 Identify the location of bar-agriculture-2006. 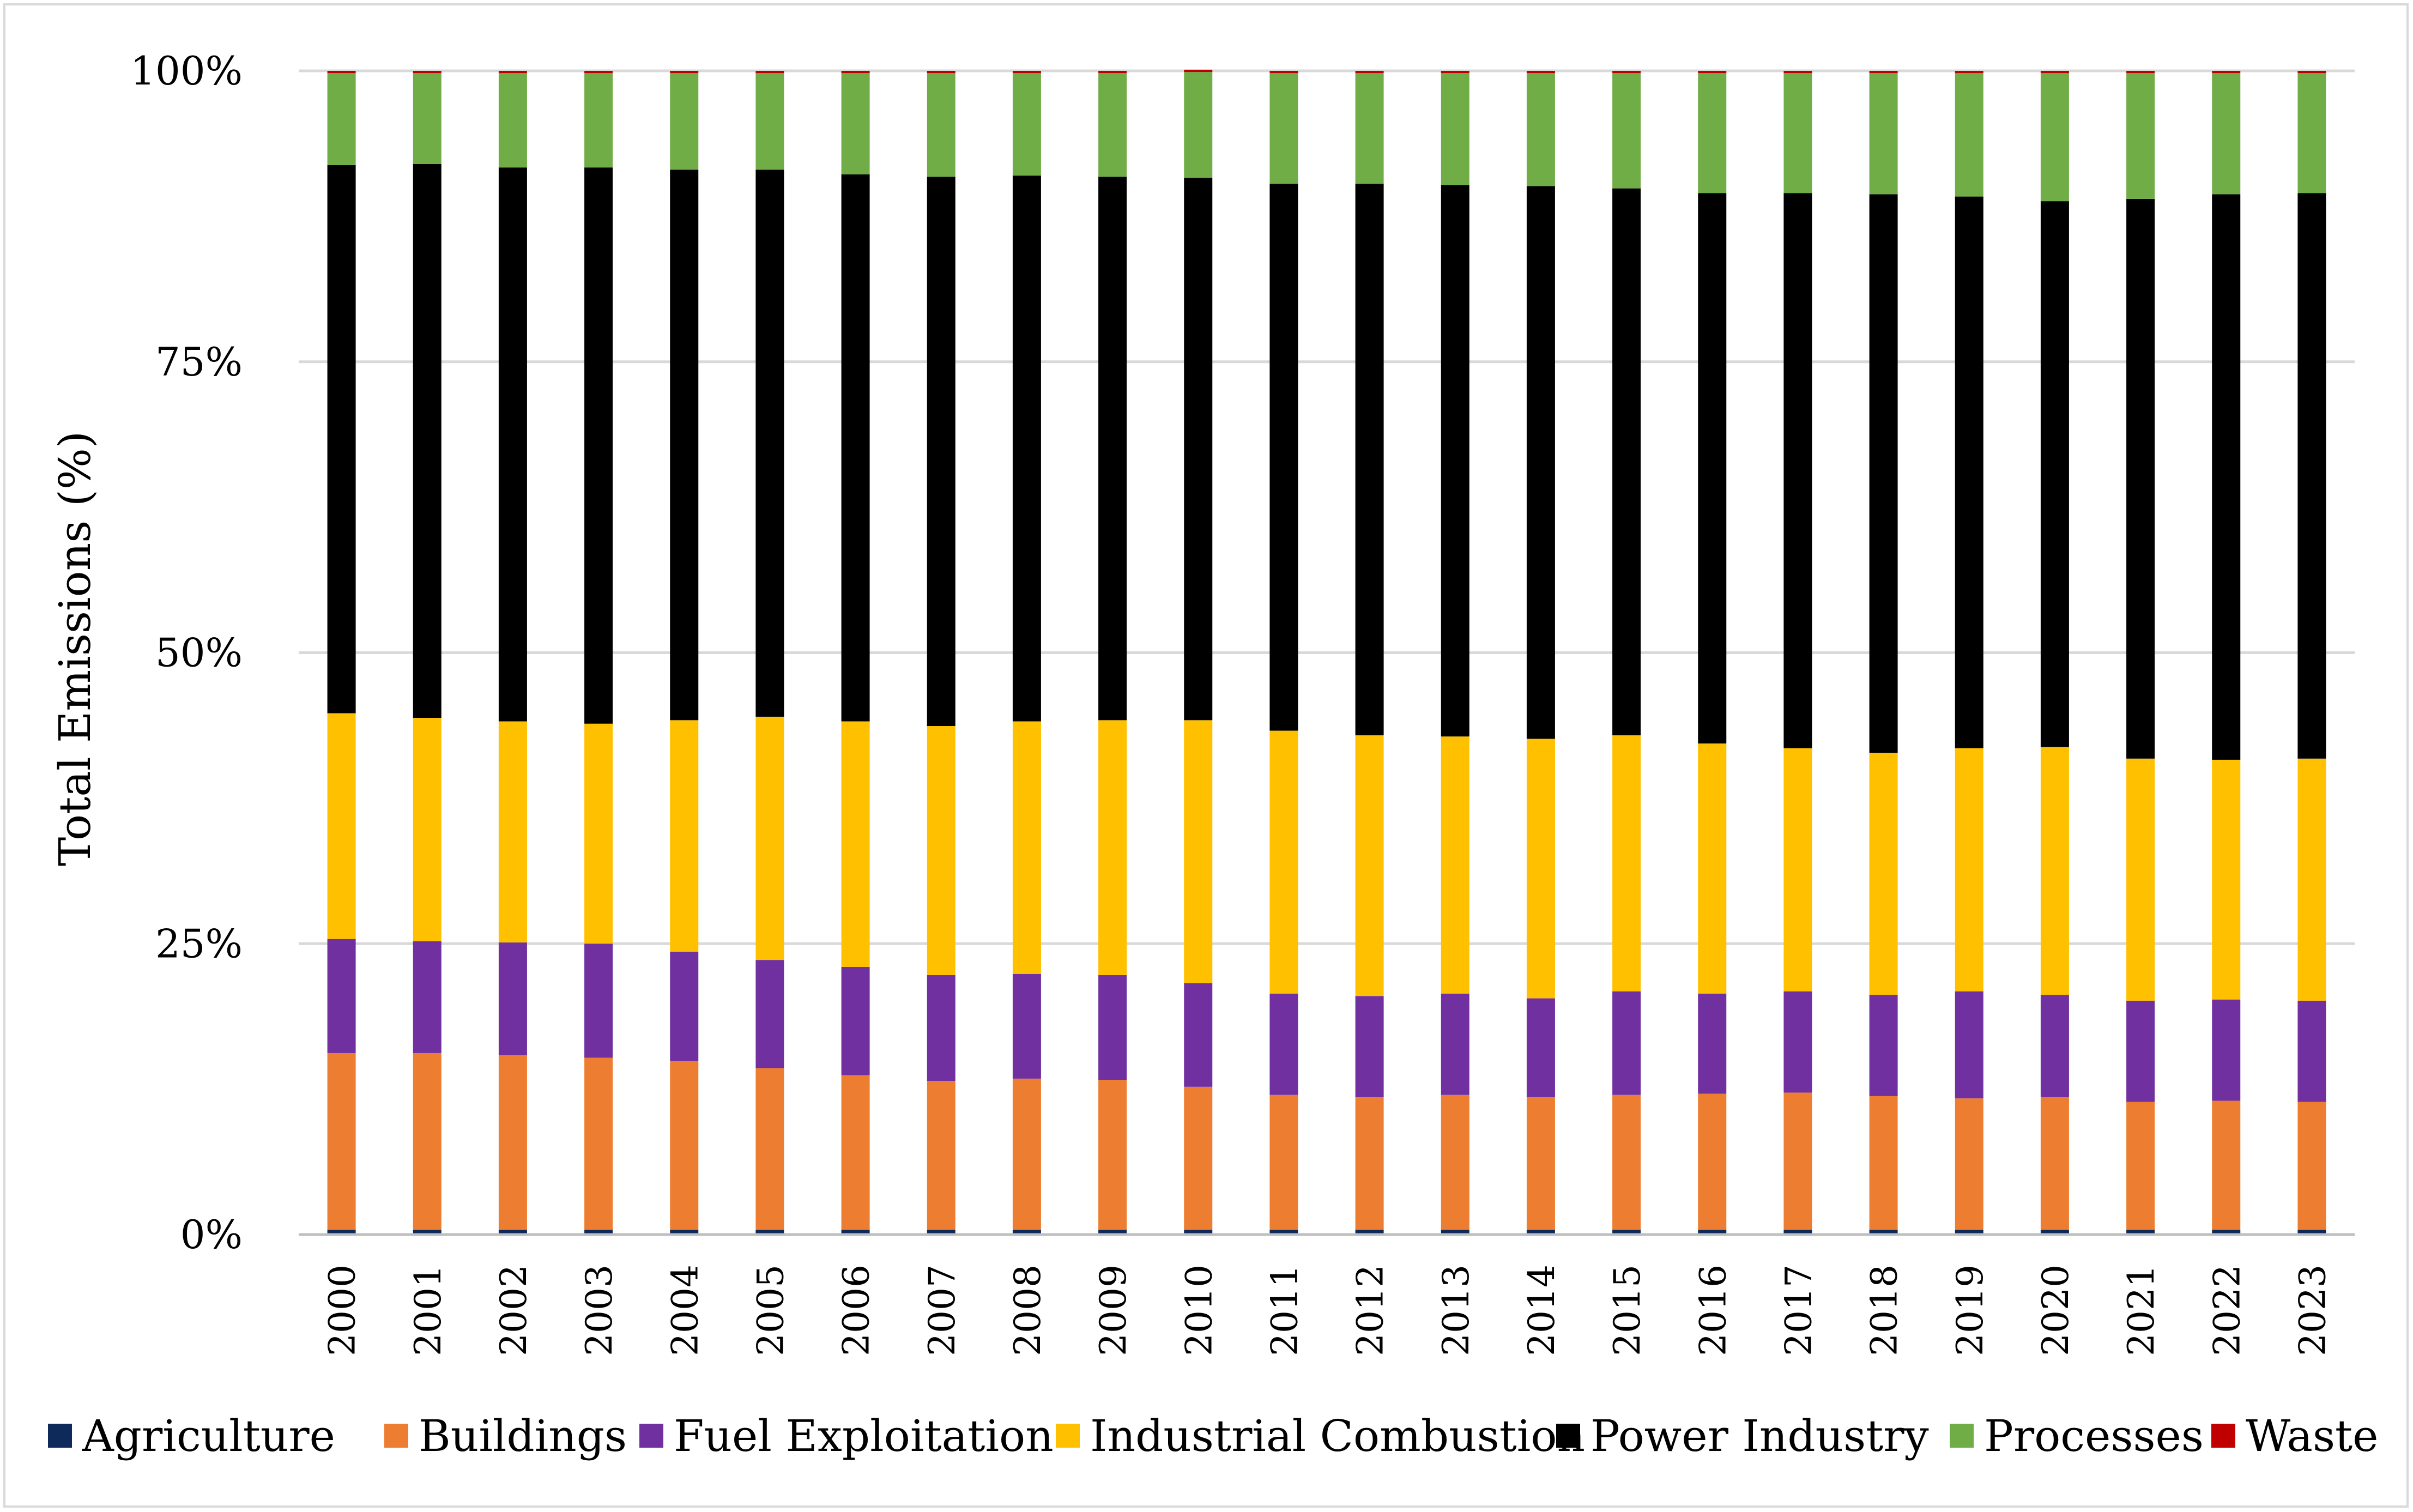
(855, 1232).